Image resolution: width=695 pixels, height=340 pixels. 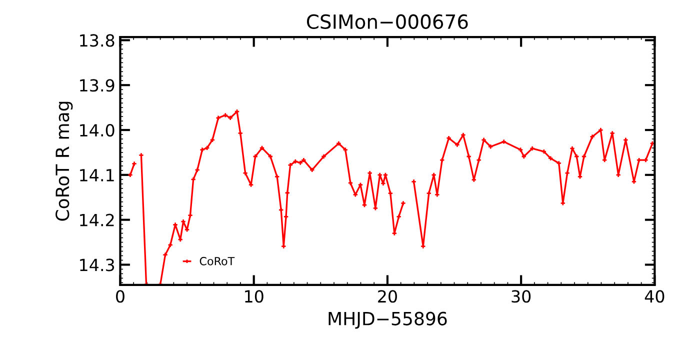 I want to click on y-tick-label: 14.0, so click(x=97, y=130).